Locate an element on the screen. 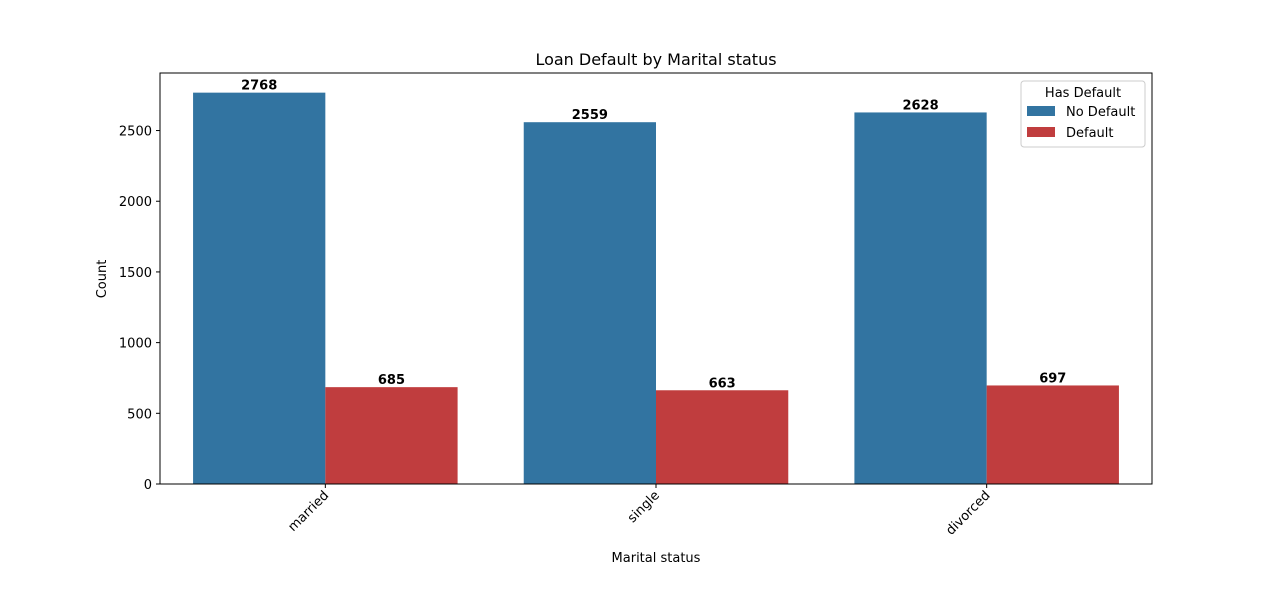 This screenshot has height=612, width=1280. y-tick-label: 0 is located at coordinates (148, 485).